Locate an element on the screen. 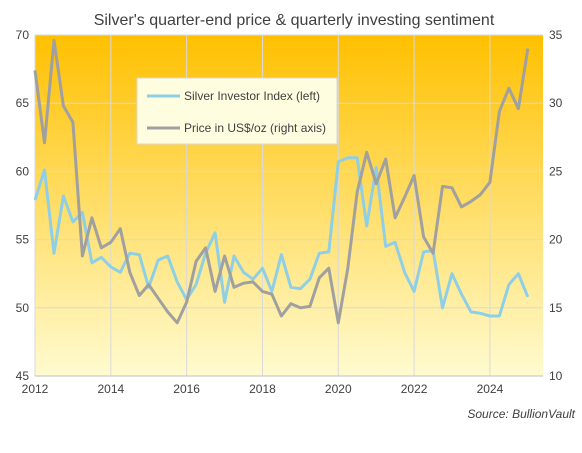 This screenshot has height=453, width=582. legend-label-price: Price in US$/oz (right axis) is located at coordinates (255, 128).